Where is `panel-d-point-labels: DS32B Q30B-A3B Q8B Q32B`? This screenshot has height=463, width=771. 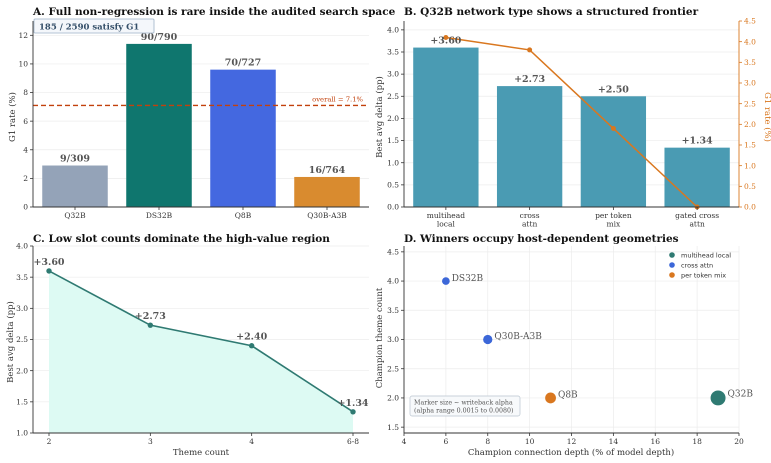
panel-d-point-labels: DS32B Q30B-A3B Q8B Q32B is located at coordinates (603, 337).